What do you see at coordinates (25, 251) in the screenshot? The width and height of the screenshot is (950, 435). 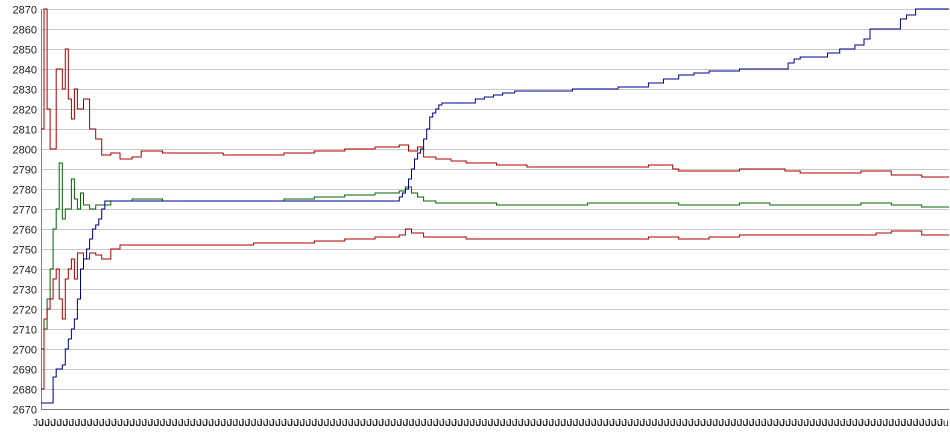 I see `y-tick-label: 2750` at bounding box center [25, 251].